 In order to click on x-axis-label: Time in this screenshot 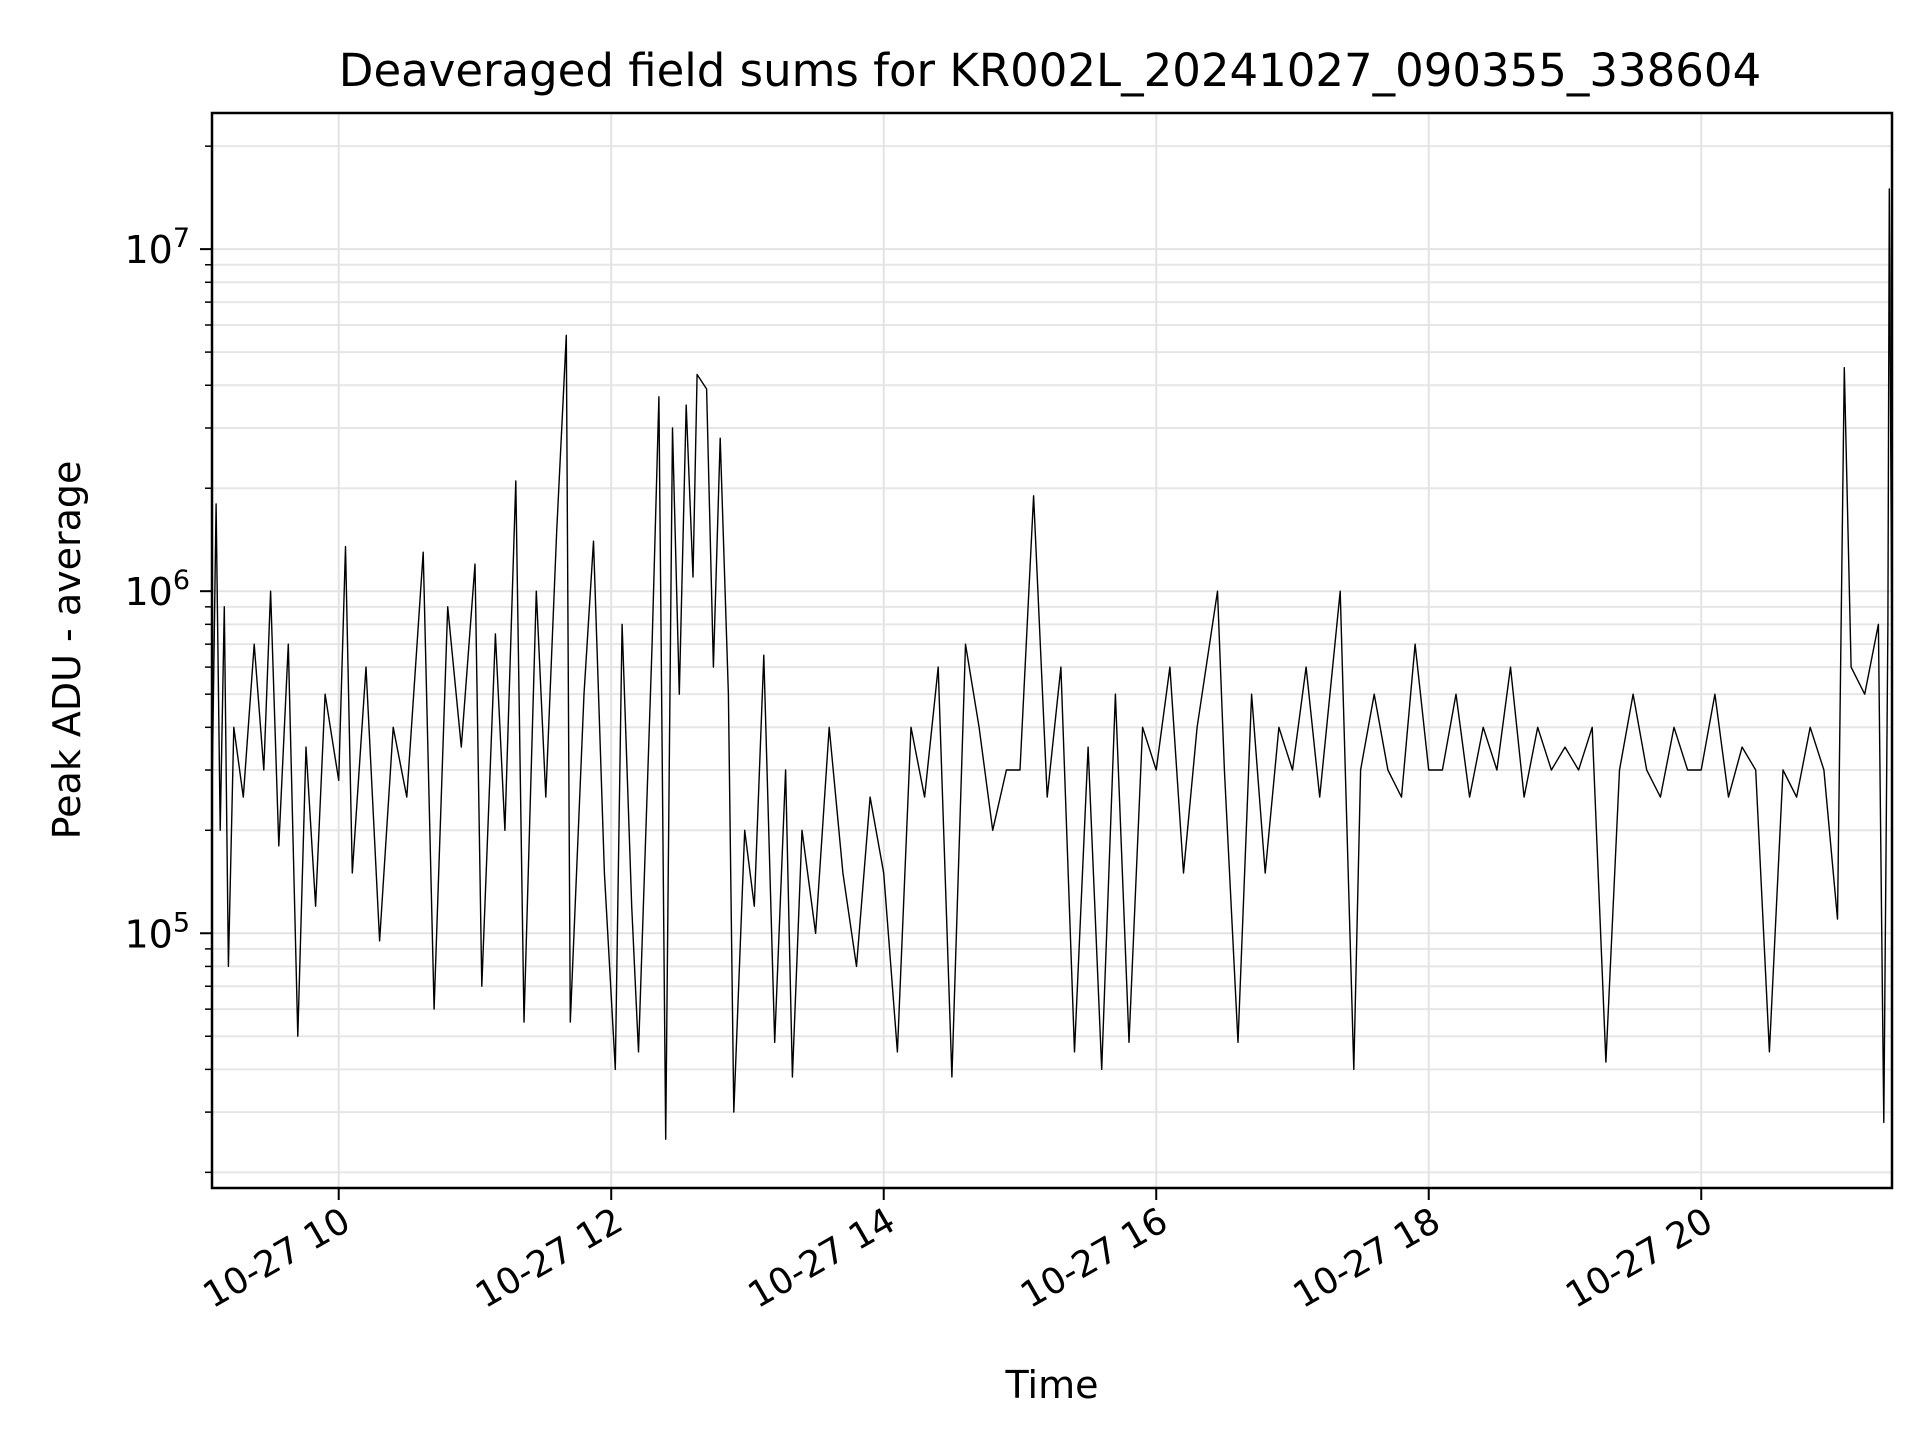, I will do `click(1052, 1385)`.